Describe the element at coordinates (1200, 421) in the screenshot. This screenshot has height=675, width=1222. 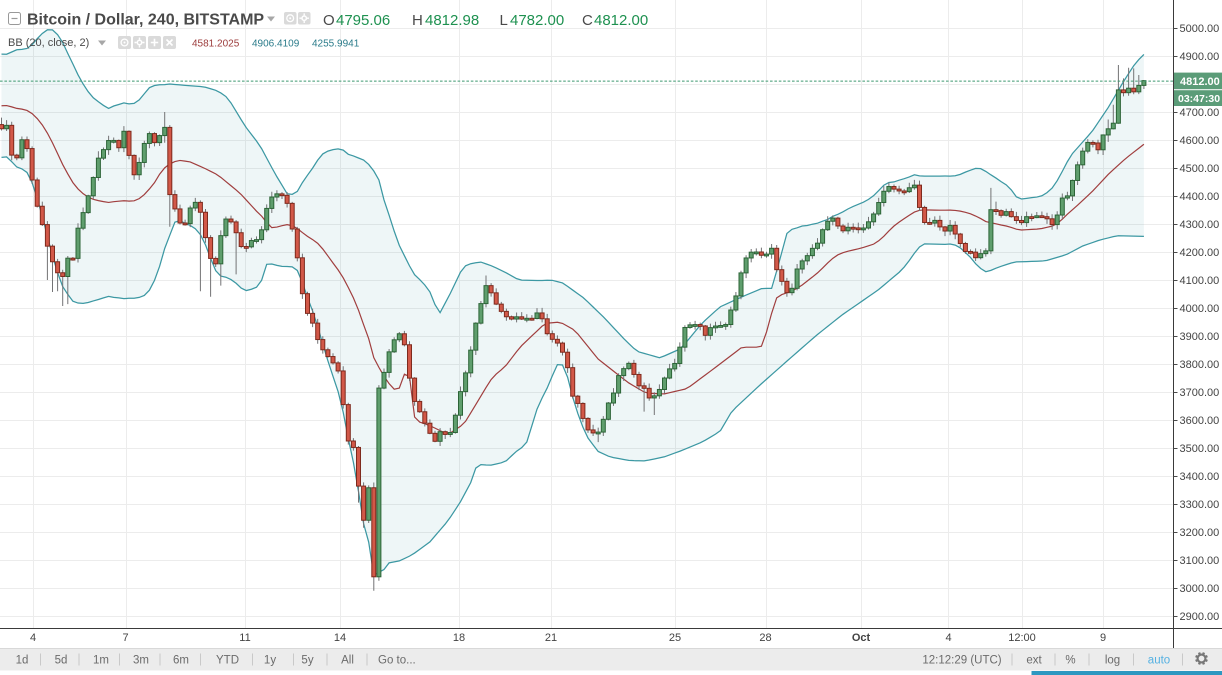
I see `svg-text: 3600.00` at that location.